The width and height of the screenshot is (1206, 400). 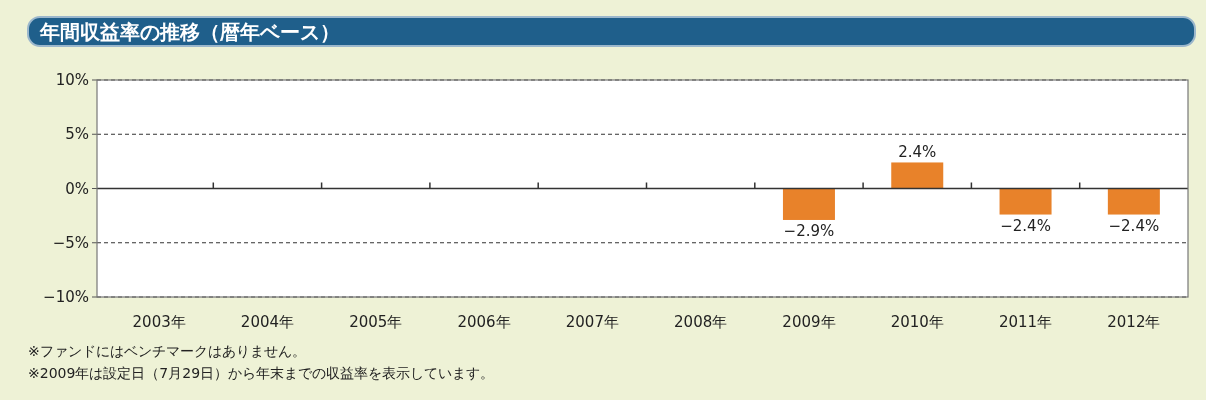 I want to click on x-tick-label: 2010年, so click(x=917, y=322).